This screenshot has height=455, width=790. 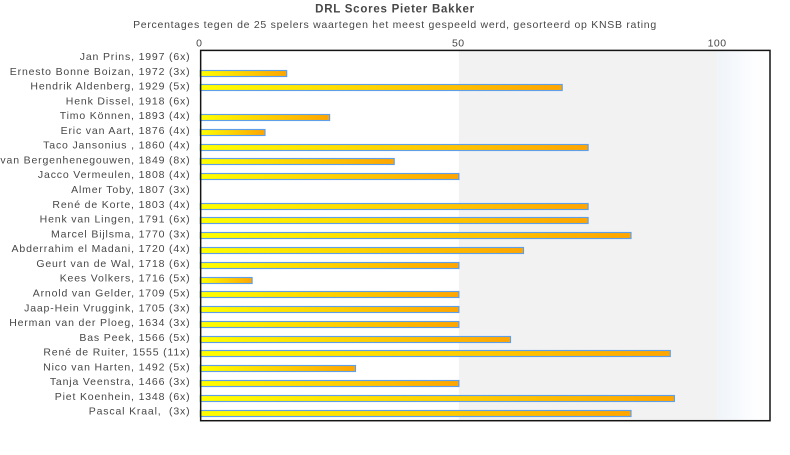 I want to click on svg-text:Herman van der Ploeg, 1634 (3x: Herman van der Ploeg, 1634 (3x), so click(x=99, y=323).